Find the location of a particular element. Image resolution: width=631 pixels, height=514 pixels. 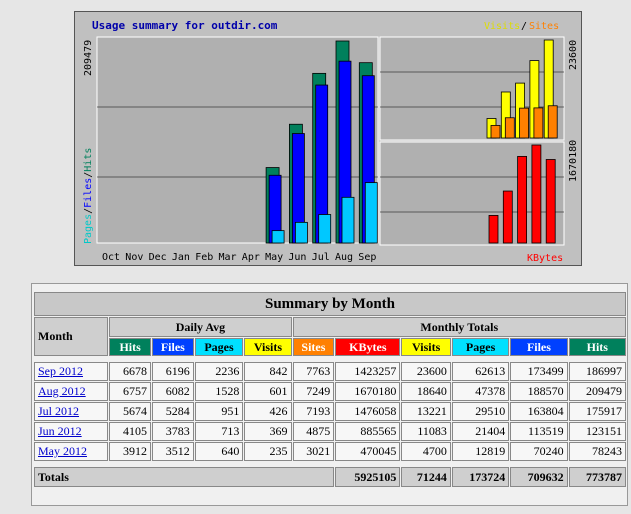

totals-label: Totals is located at coordinates (184, 477).